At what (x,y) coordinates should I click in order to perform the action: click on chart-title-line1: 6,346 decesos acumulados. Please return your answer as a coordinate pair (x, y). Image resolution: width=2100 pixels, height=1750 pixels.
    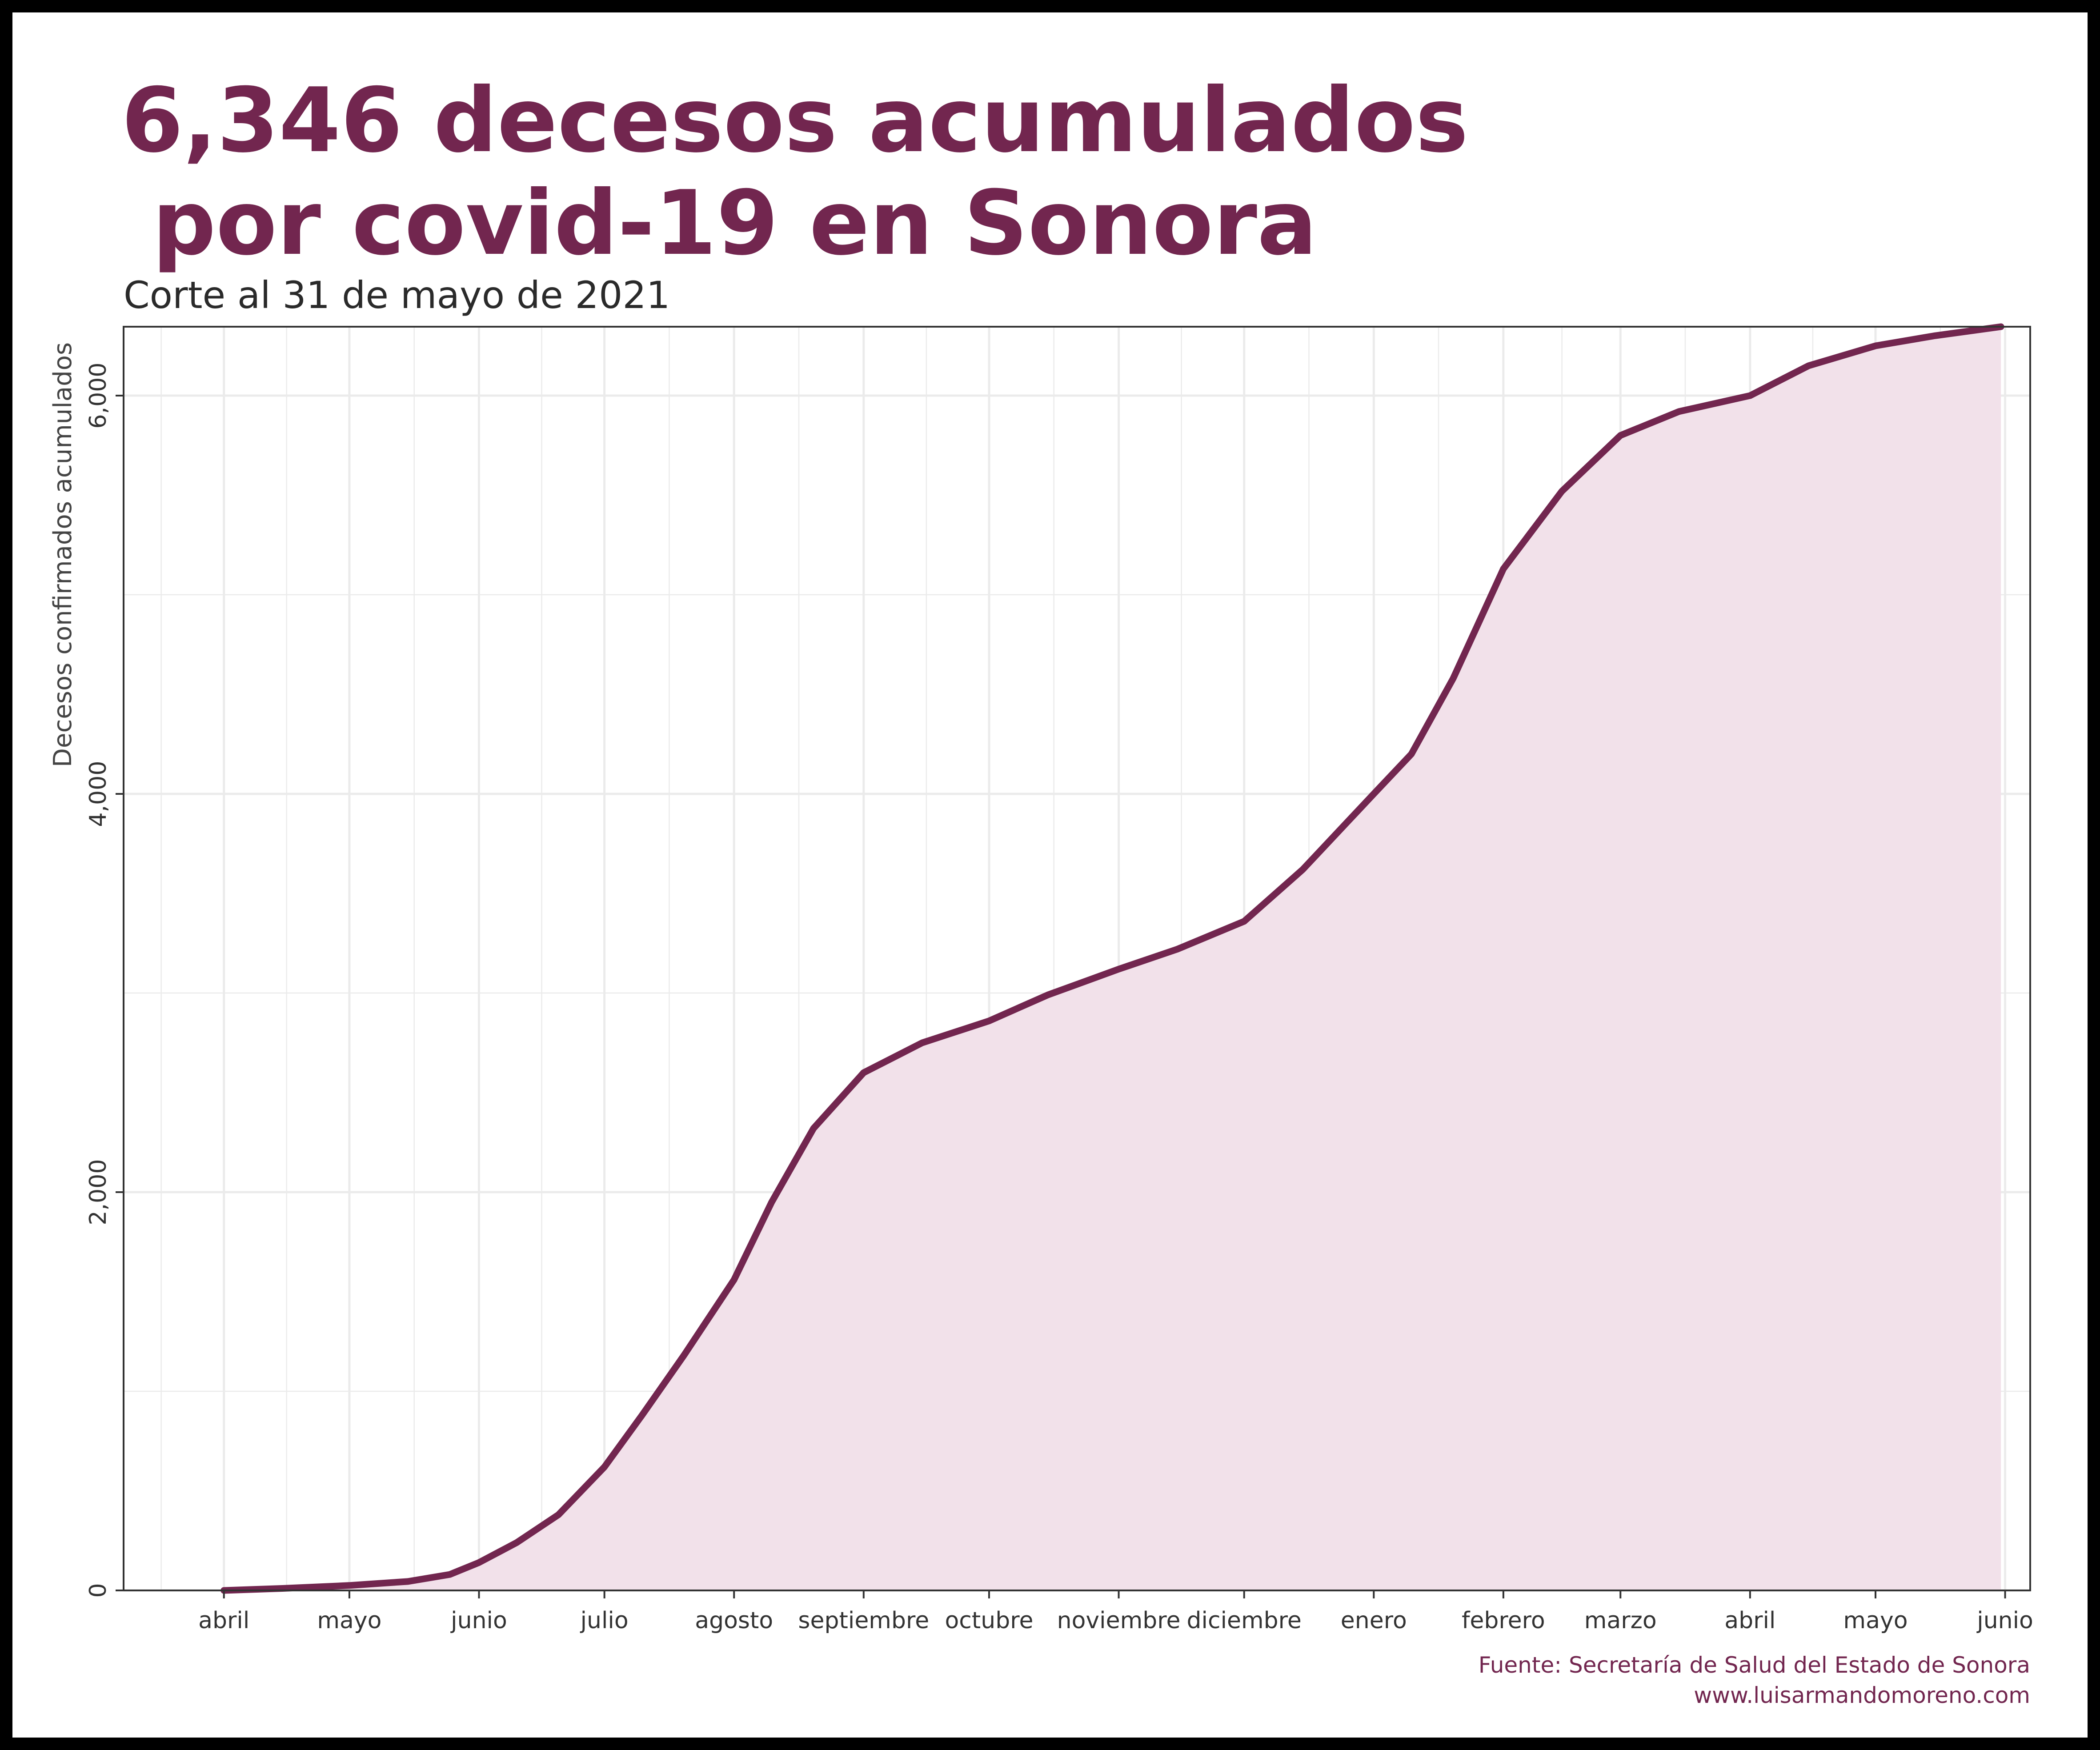
    Looking at the image, I should click on (795, 120).